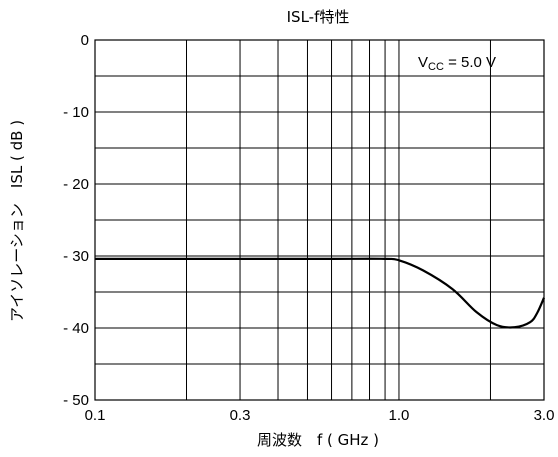  Describe the element at coordinates (95, 415) in the screenshot. I see `x-tick-label: 0.1` at that location.